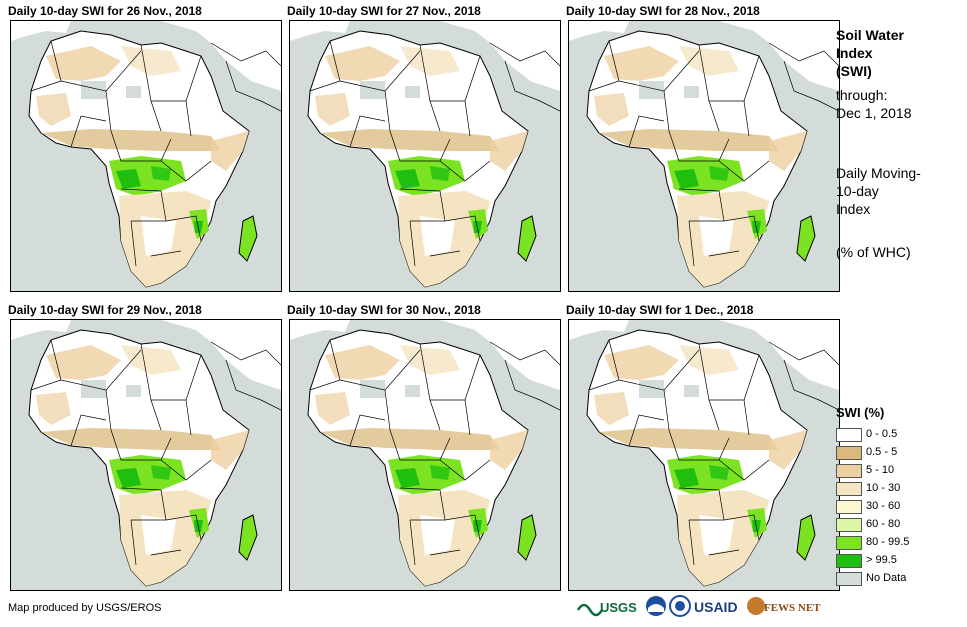  I want to click on panel-title: Daily 10-day SWI for 1 Dec., 2018, so click(660, 310).